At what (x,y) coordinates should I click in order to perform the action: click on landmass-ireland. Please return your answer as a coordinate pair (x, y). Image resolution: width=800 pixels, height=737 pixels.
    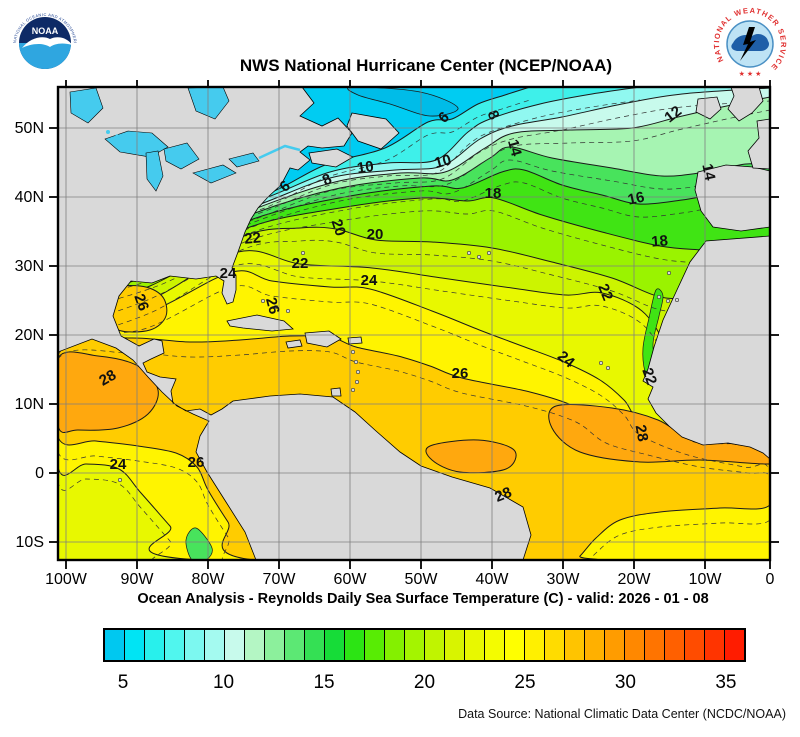
    Looking at the image, I should click on (708, 108).